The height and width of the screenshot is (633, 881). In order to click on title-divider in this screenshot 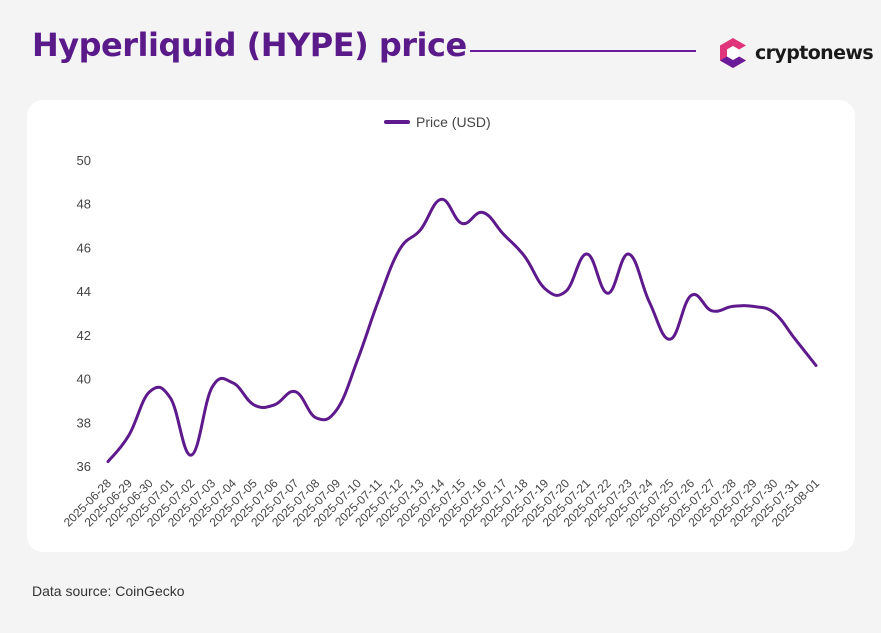, I will do `click(583, 51)`.